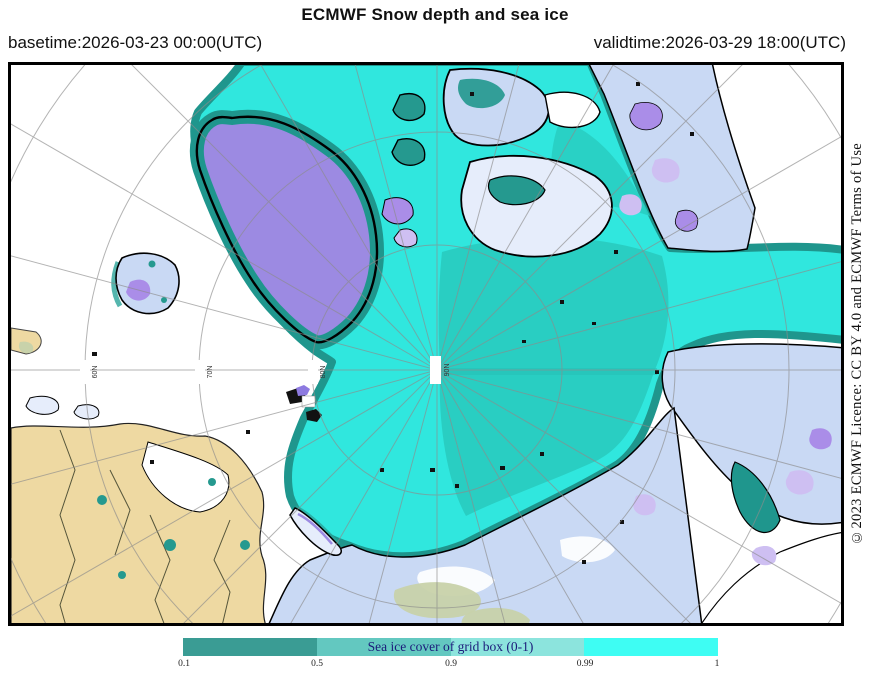  What do you see at coordinates (553, 376) in the screenshot?
I see `sea-ice-mid-region` at bounding box center [553, 376].